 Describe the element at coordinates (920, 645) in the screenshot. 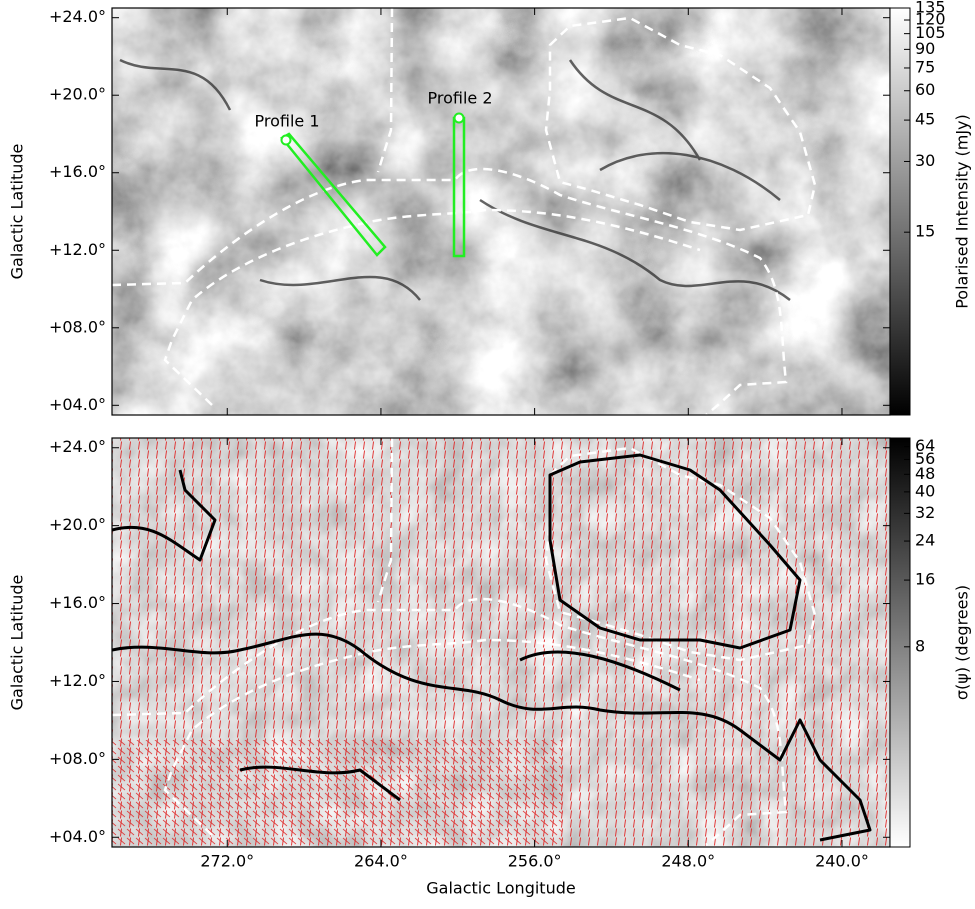

I see `colorbar-tick-label: 8` at that location.